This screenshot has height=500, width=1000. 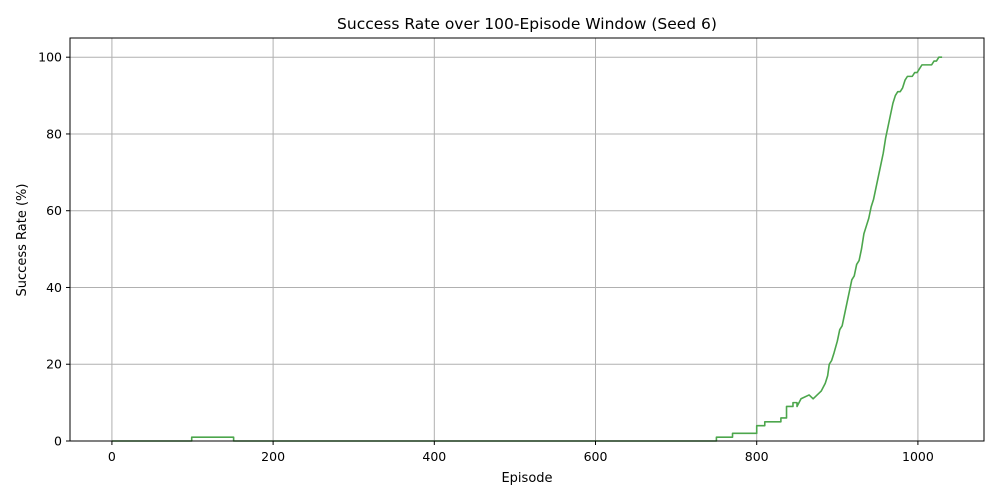 I want to click on x-tick-label: 200, so click(x=273, y=456).